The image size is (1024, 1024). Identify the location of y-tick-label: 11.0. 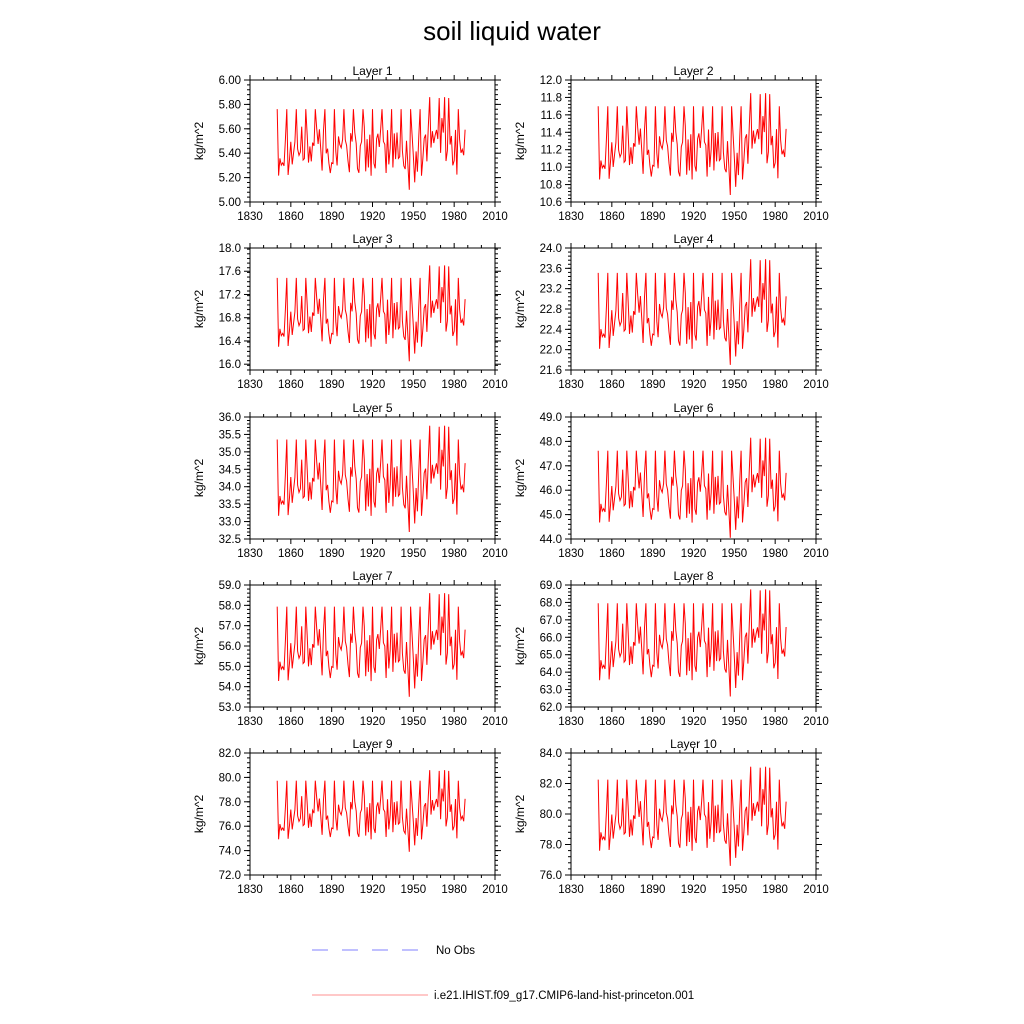
(551, 168).